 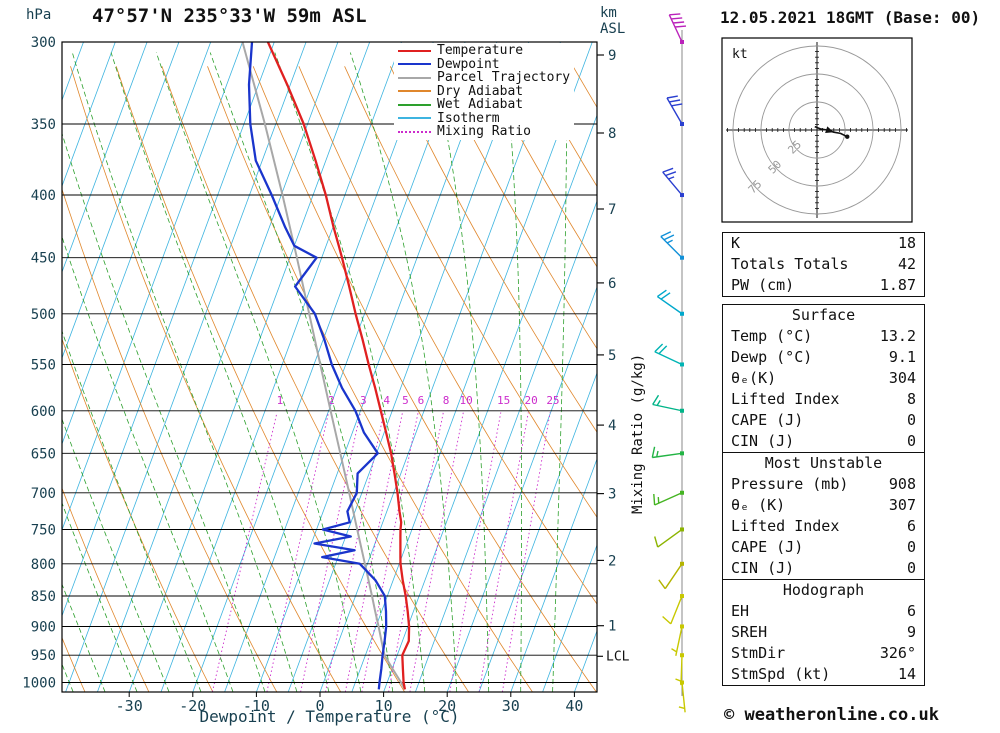 I want to click on stat-value: 326°, so click(x=897, y=653).